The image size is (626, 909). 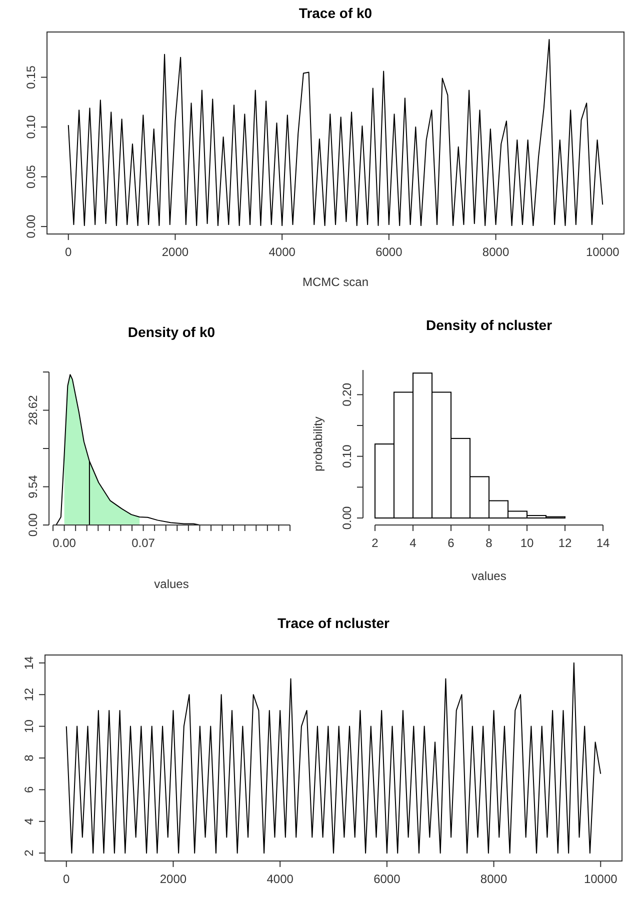 I want to click on y-tick-label: 12, so click(x=29, y=695).